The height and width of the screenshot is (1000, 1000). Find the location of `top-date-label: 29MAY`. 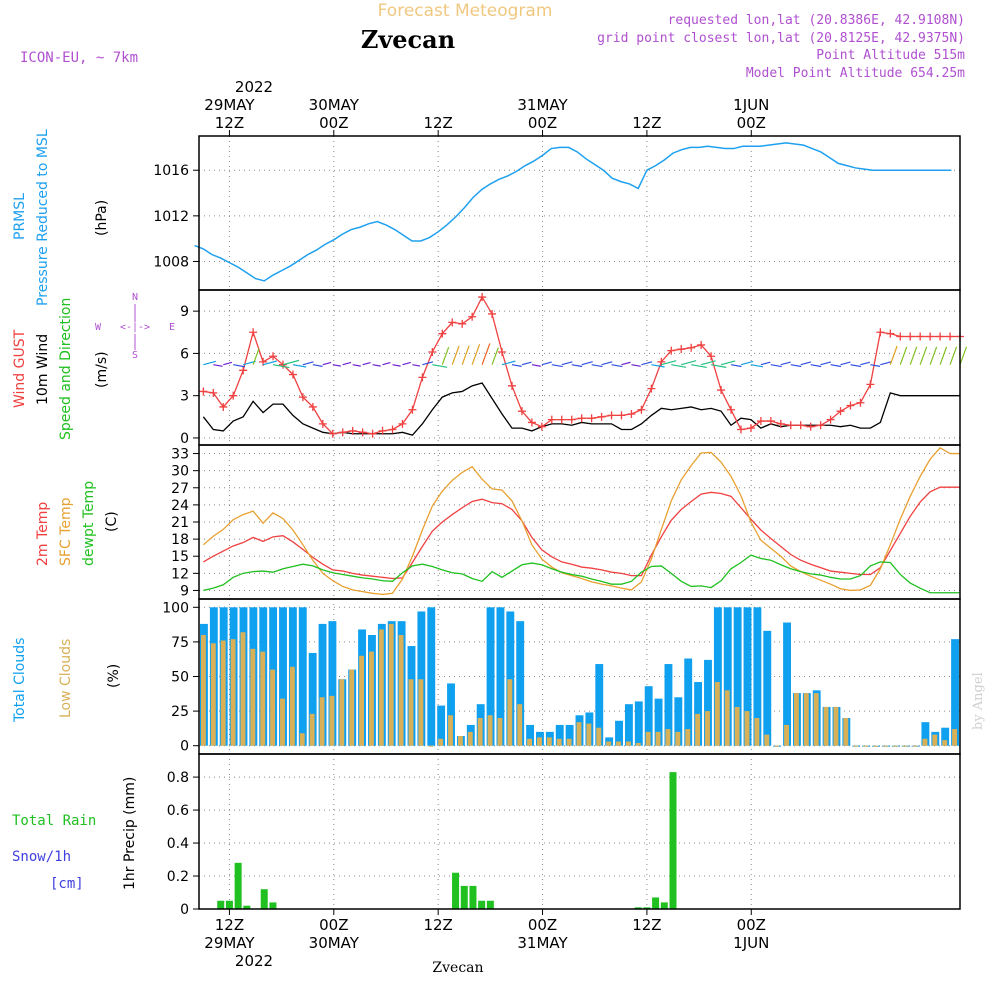

top-date-label: 29MAY is located at coordinates (229, 105).